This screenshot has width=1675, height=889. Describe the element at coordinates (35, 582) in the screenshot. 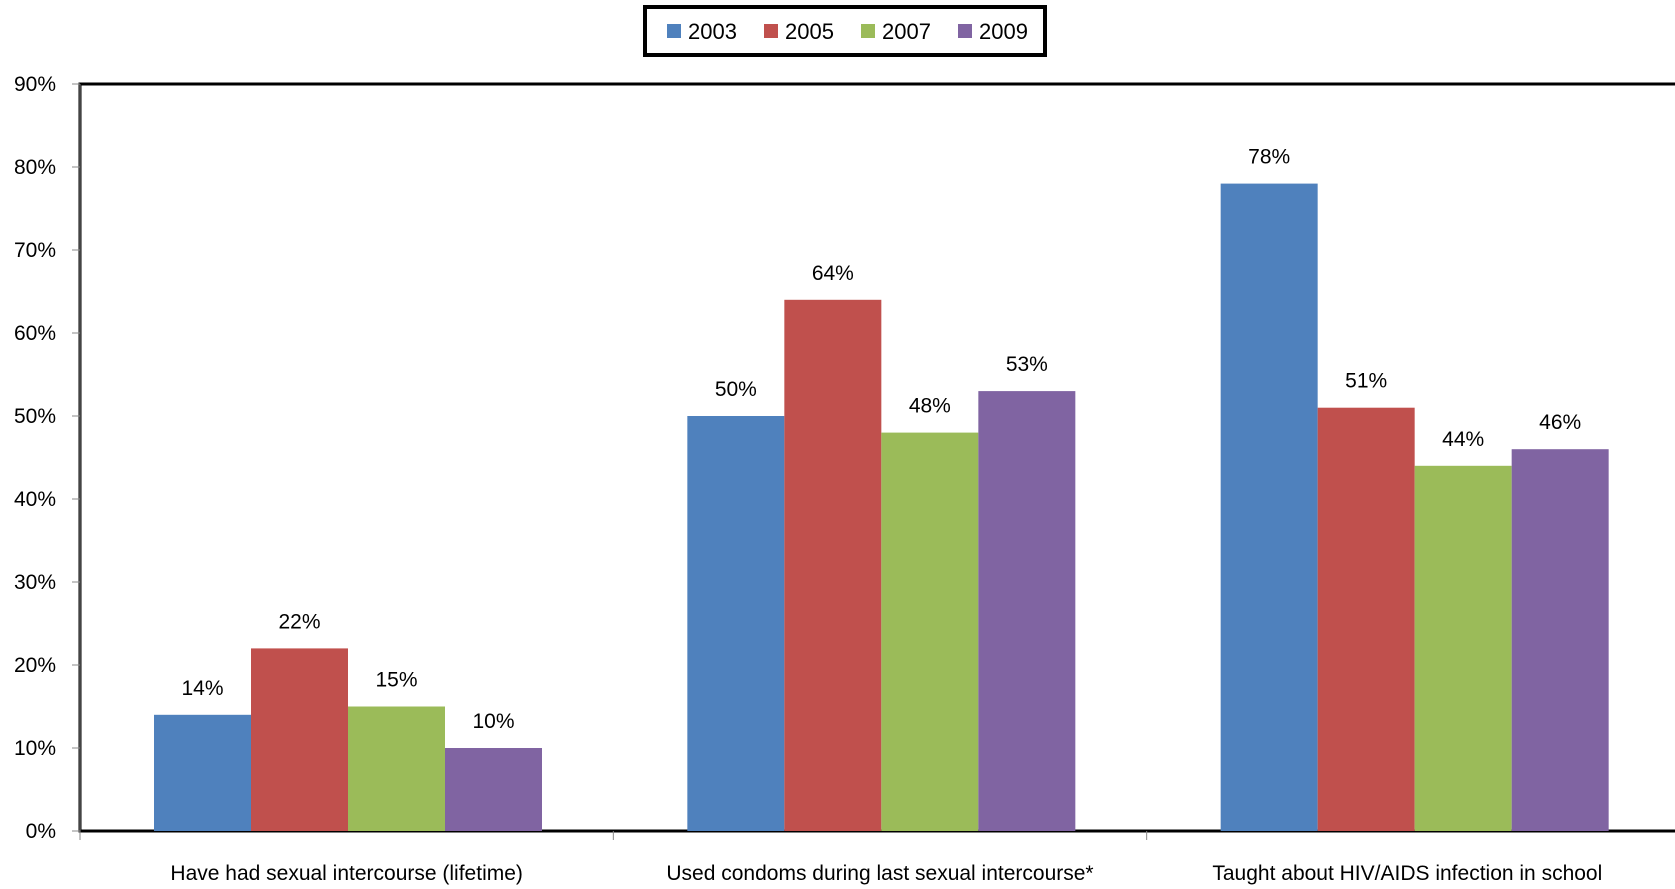

I see `y-tick-label: 30%` at that location.